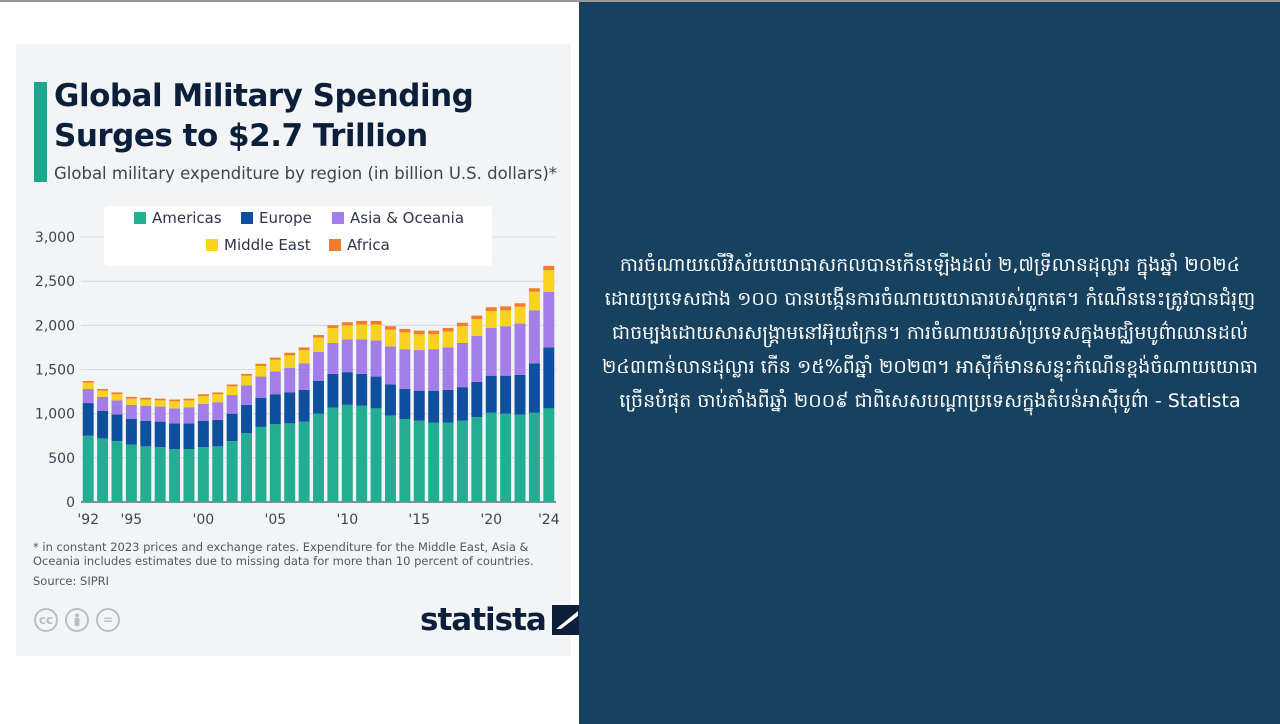 The image size is (1280, 724). Describe the element at coordinates (347, 520) in the screenshot. I see `x-tick-label: '10` at that location.